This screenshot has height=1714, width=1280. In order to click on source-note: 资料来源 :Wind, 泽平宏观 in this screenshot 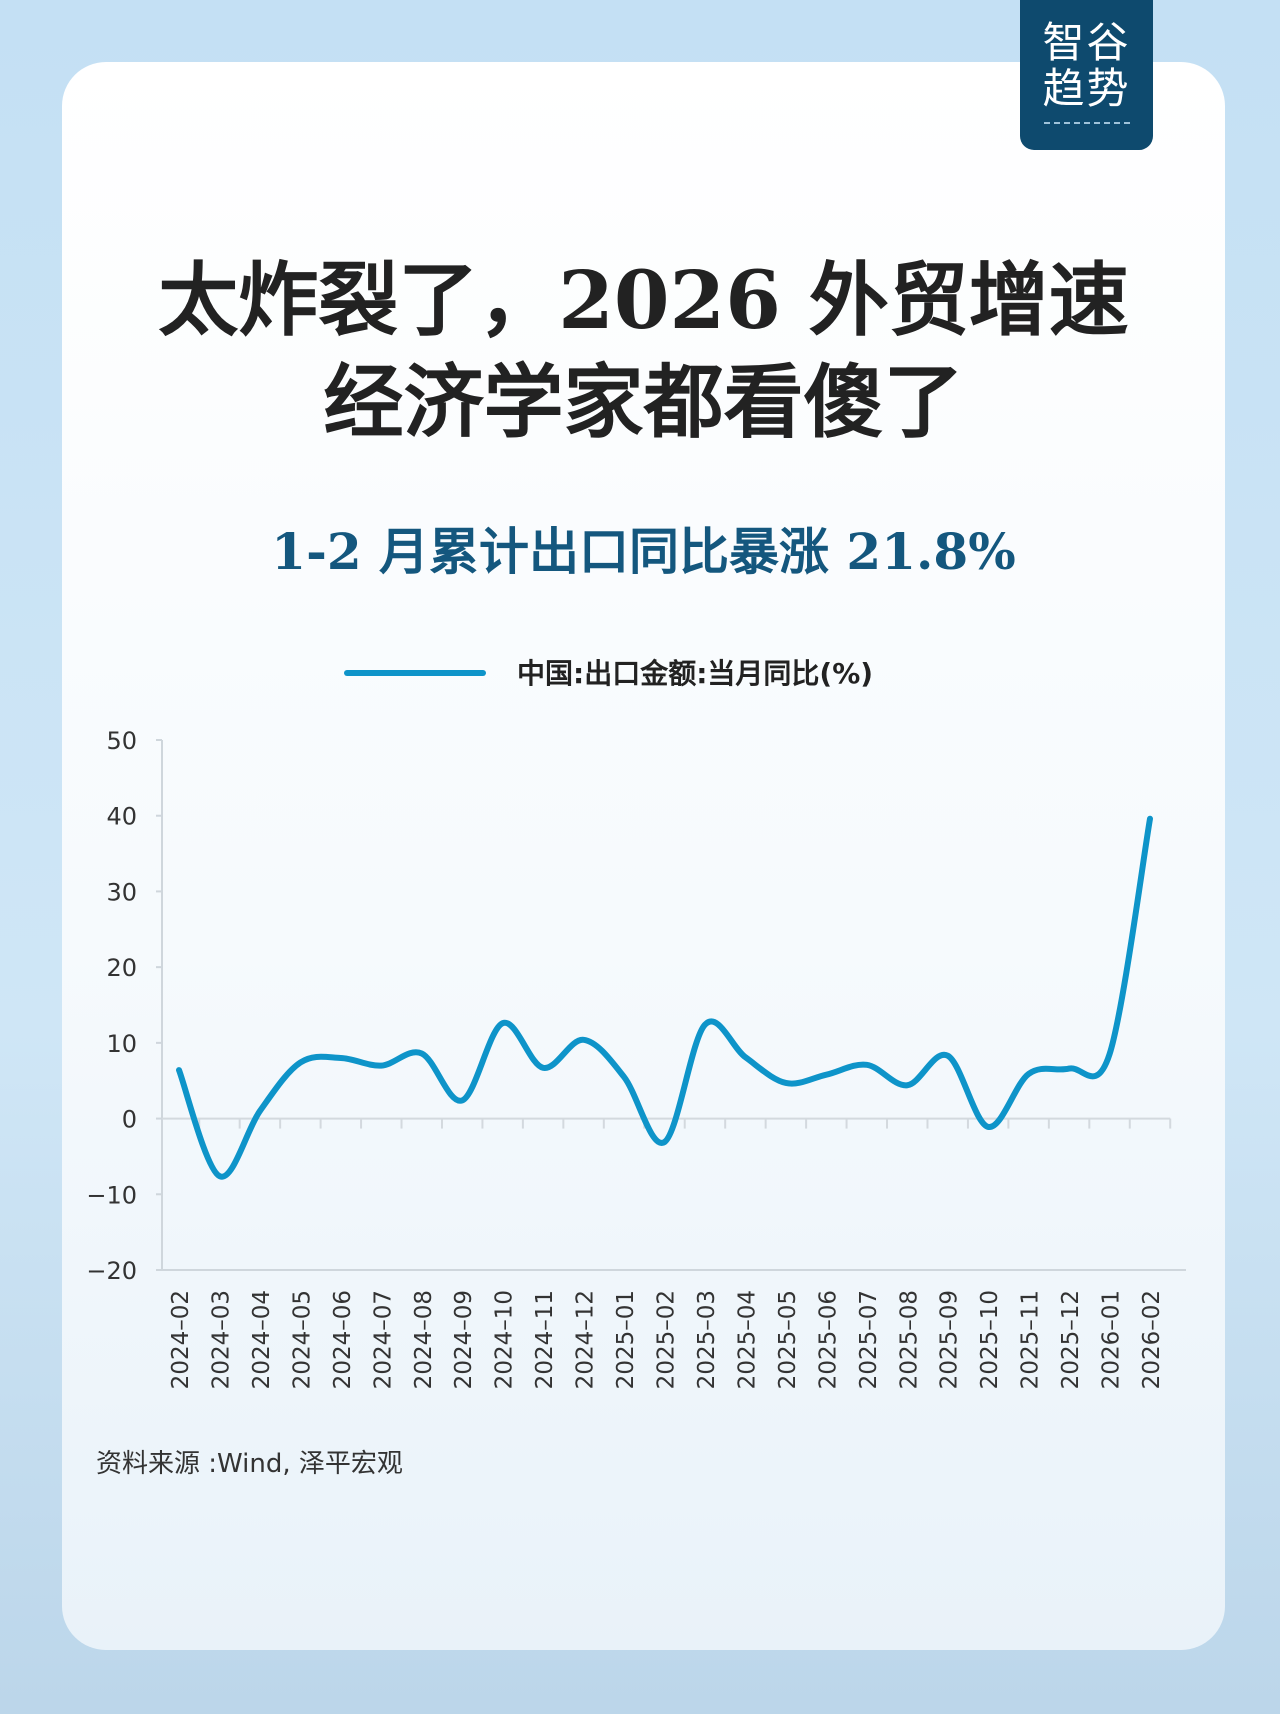, I will do `click(249, 1464)`.